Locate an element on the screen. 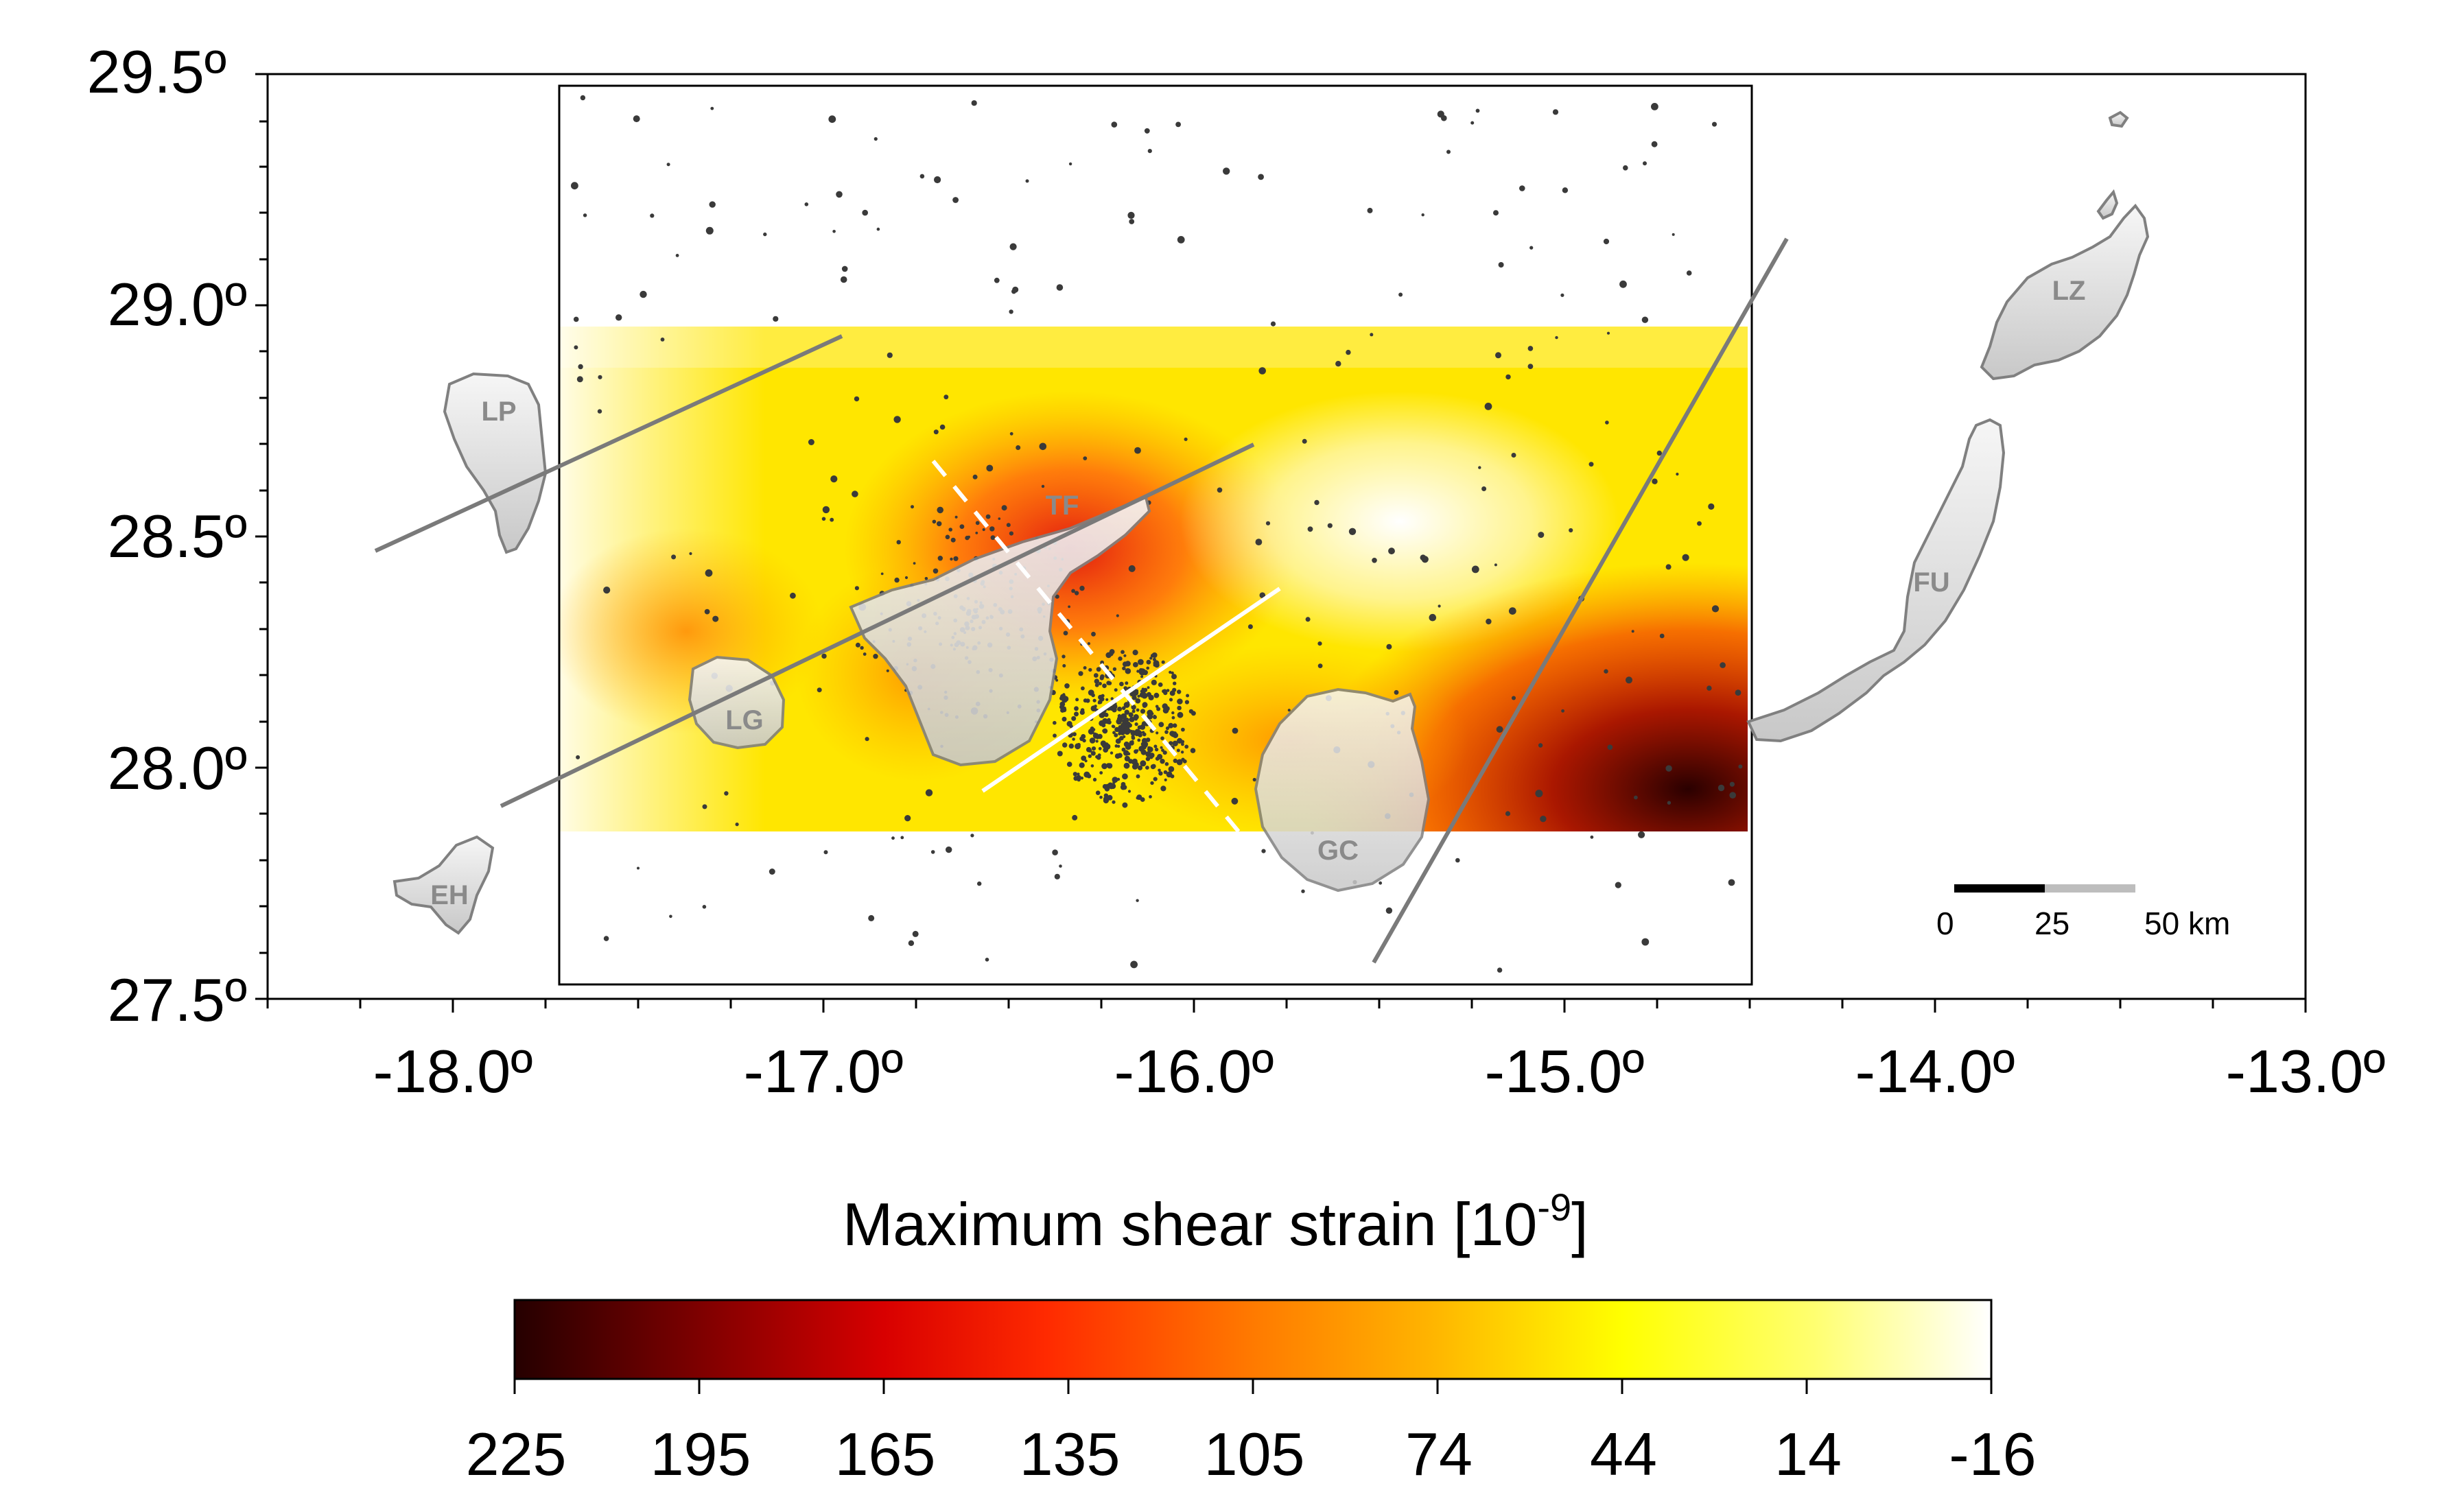 The width and height of the screenshot is (2451, 1512). island-gran-canaria is located at coordinates (1342, 790).